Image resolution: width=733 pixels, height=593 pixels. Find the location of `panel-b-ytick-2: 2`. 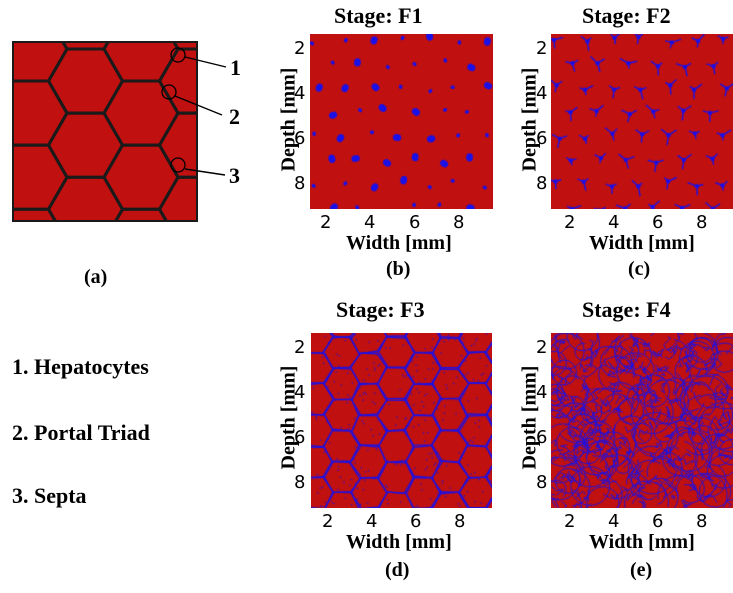

panel-b-ytick-2: 2 is located at coordinates (300, 48).